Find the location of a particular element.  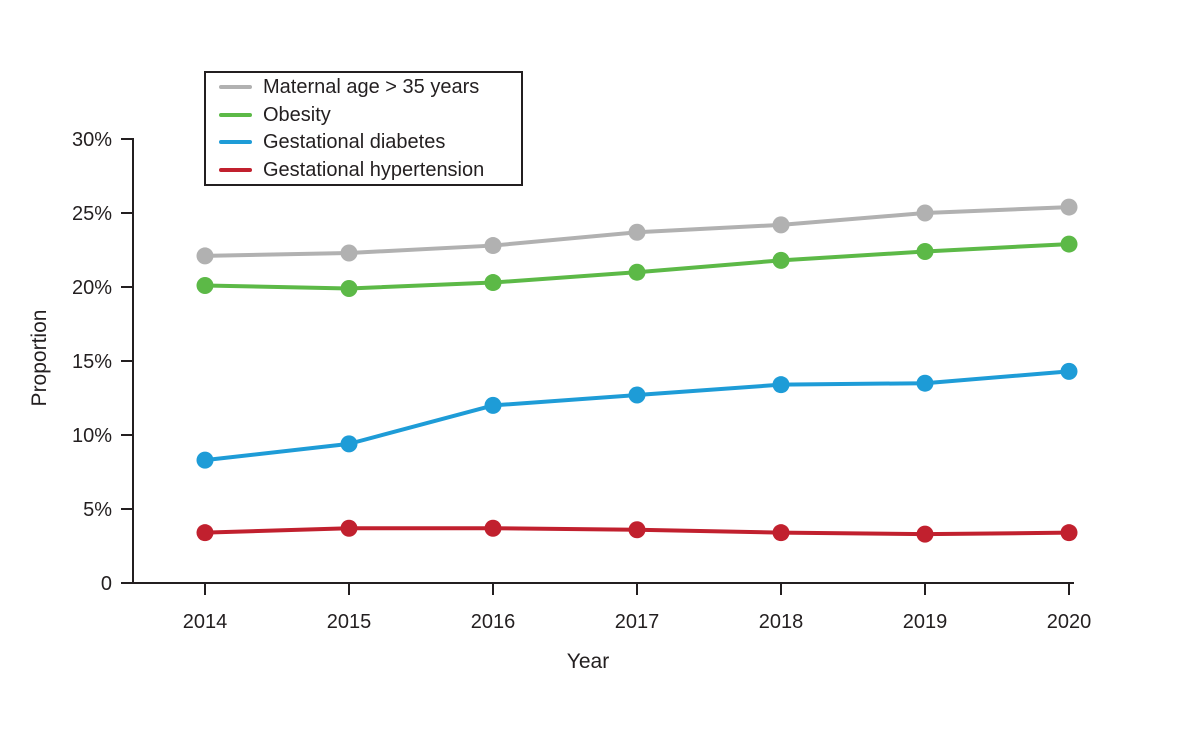

data-point-gestational-diabetes-2014 is located at coordinates (205, 460).